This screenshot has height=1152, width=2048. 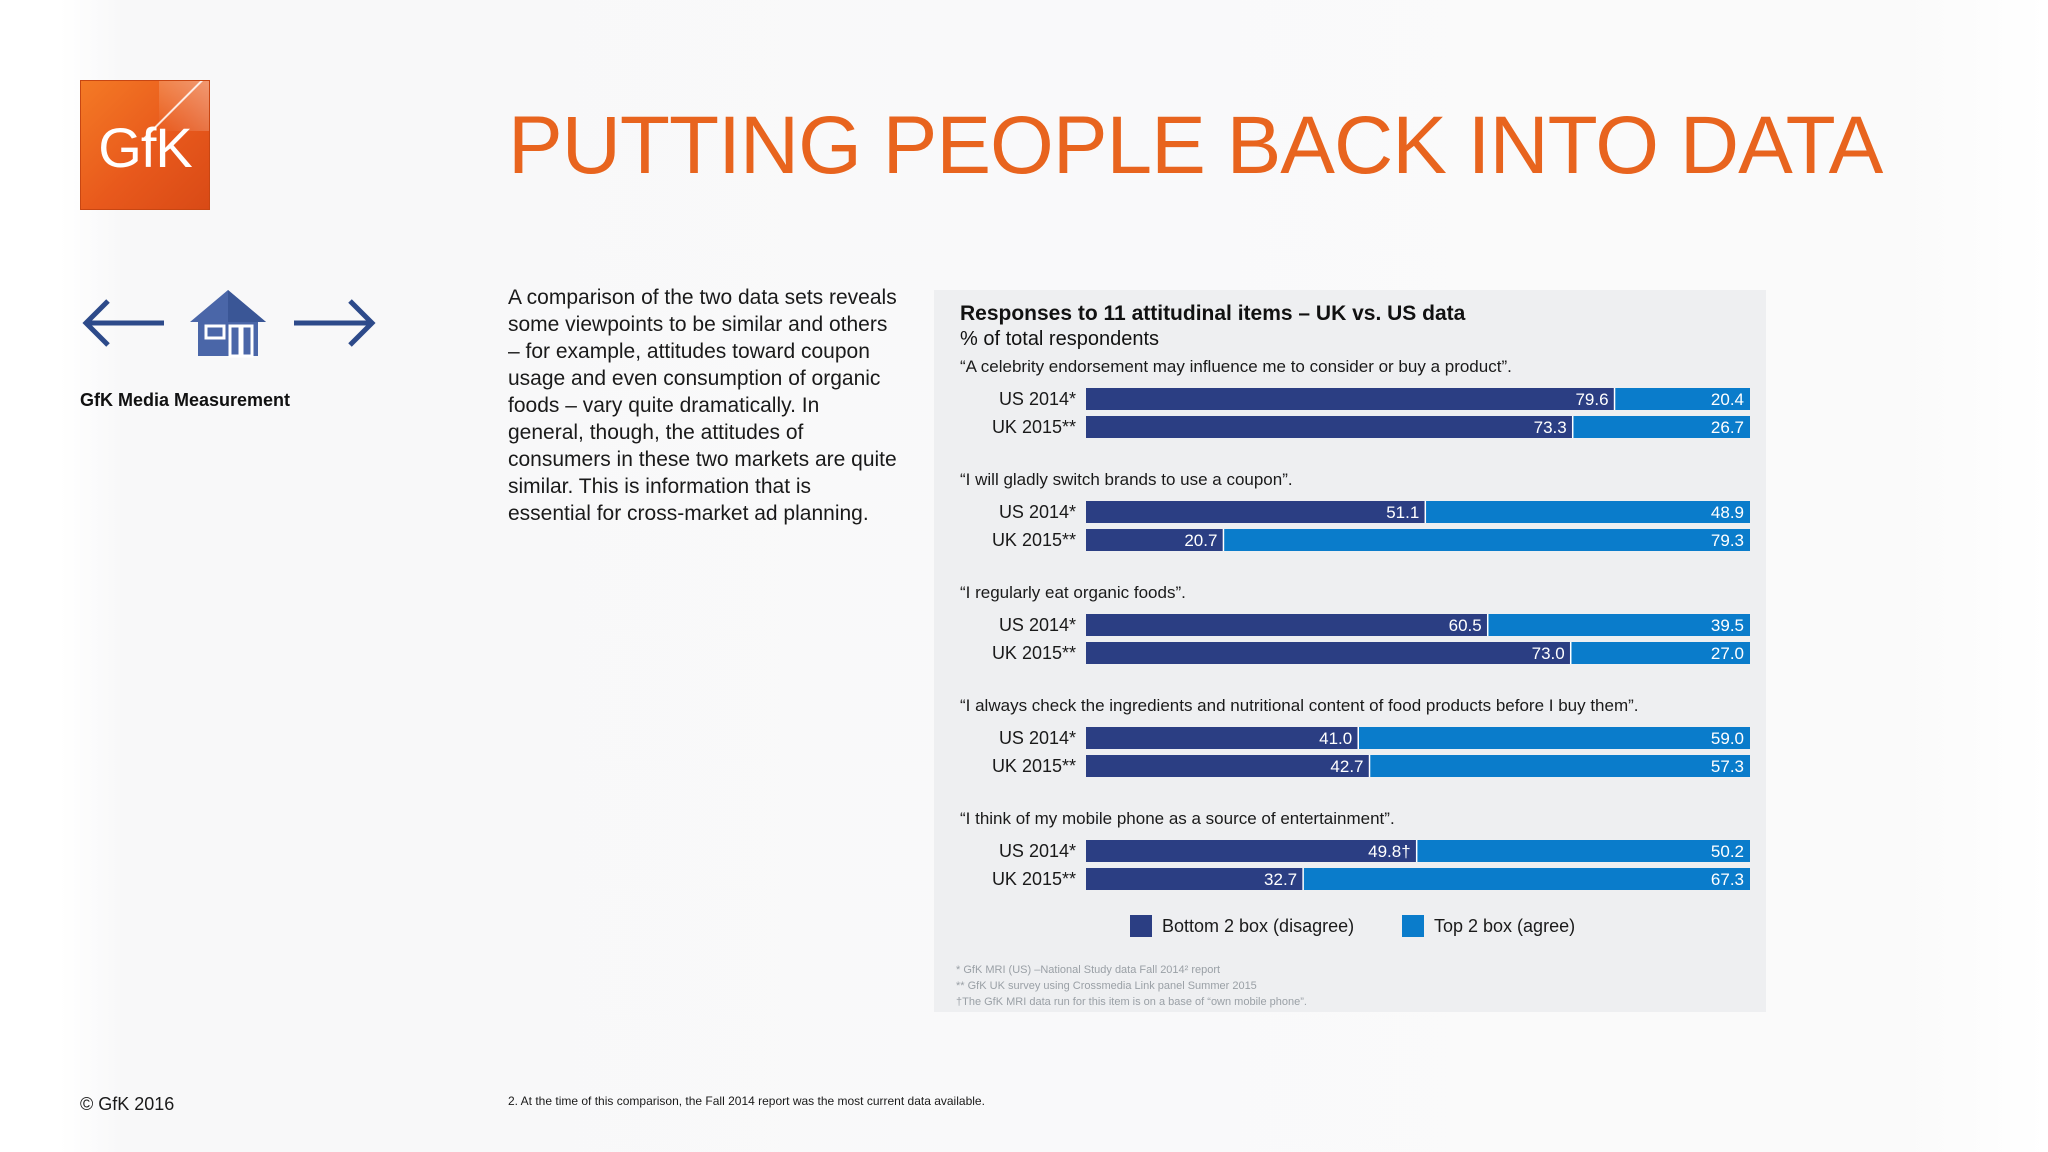 I want to click on page-title: PUTTING PEOPLE BACK INTO DATA, so click(x=1195, y=145).